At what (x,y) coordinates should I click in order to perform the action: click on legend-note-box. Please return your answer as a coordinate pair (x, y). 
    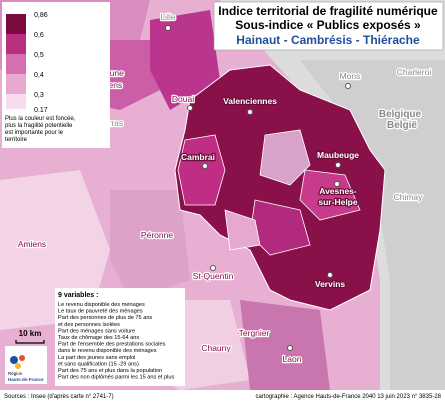
    Looking at the image, I should click on (56, 130).